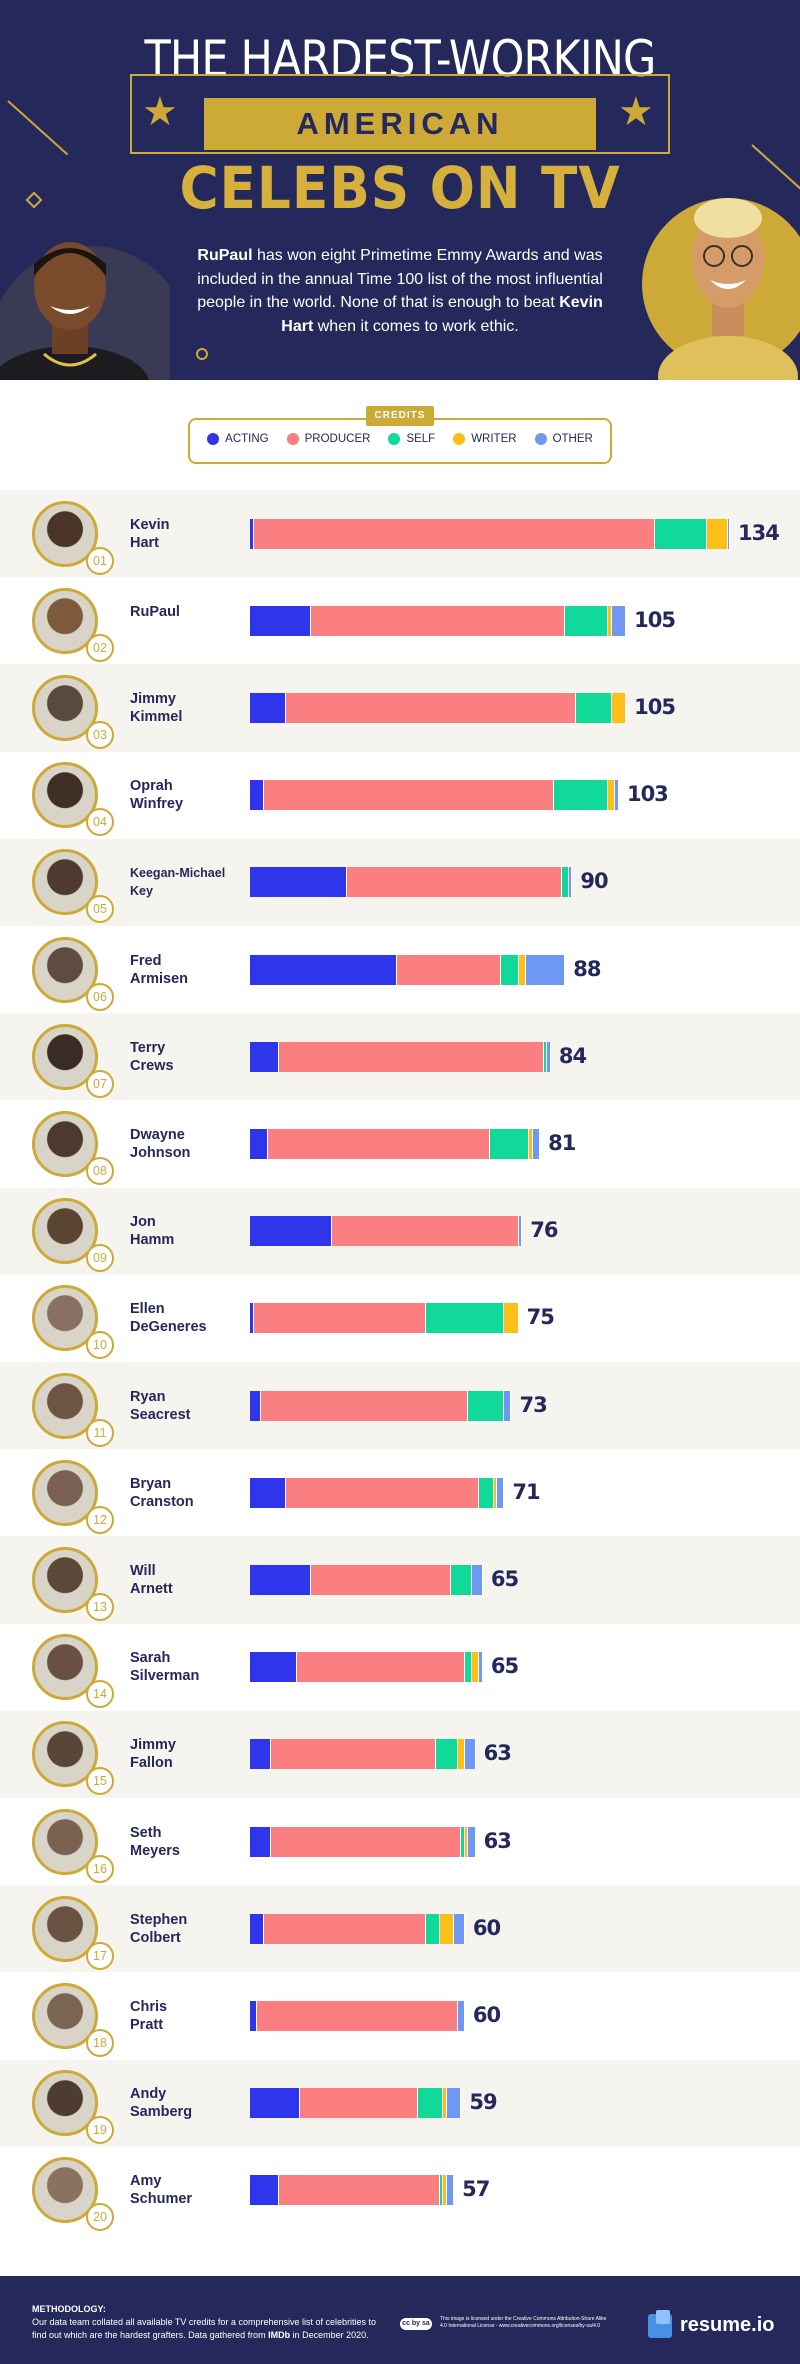 The height and width of the screenshot is (2364, 800). What do you see at coordinates (400, 59) in the screenshot?
I see `title-line-1: THE HARDEST-WORKING` at bounding box center [400, 59].